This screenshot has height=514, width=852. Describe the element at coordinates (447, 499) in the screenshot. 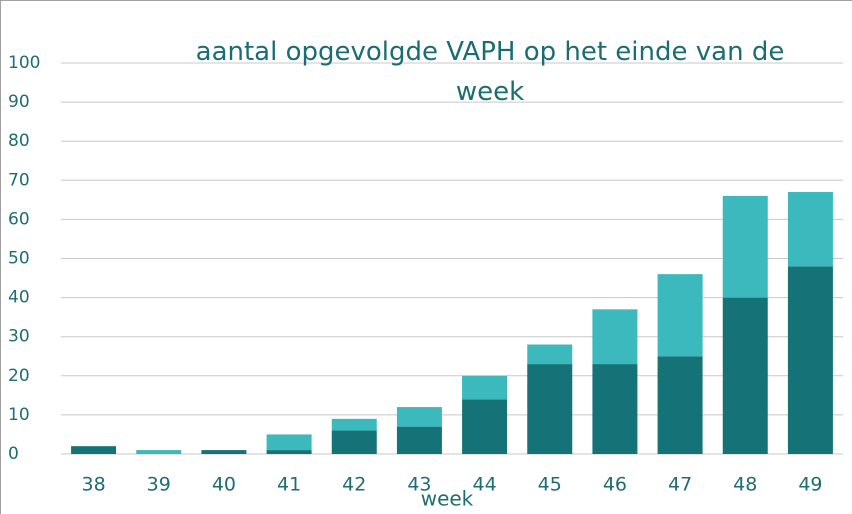

I see `x-axis-label: week` at that location.